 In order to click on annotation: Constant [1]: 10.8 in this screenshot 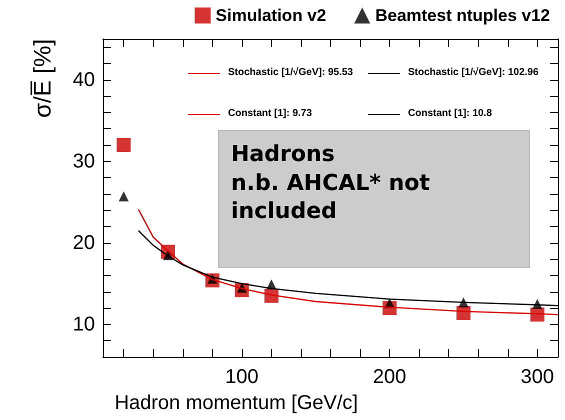, I will do `click(450, 113)`.